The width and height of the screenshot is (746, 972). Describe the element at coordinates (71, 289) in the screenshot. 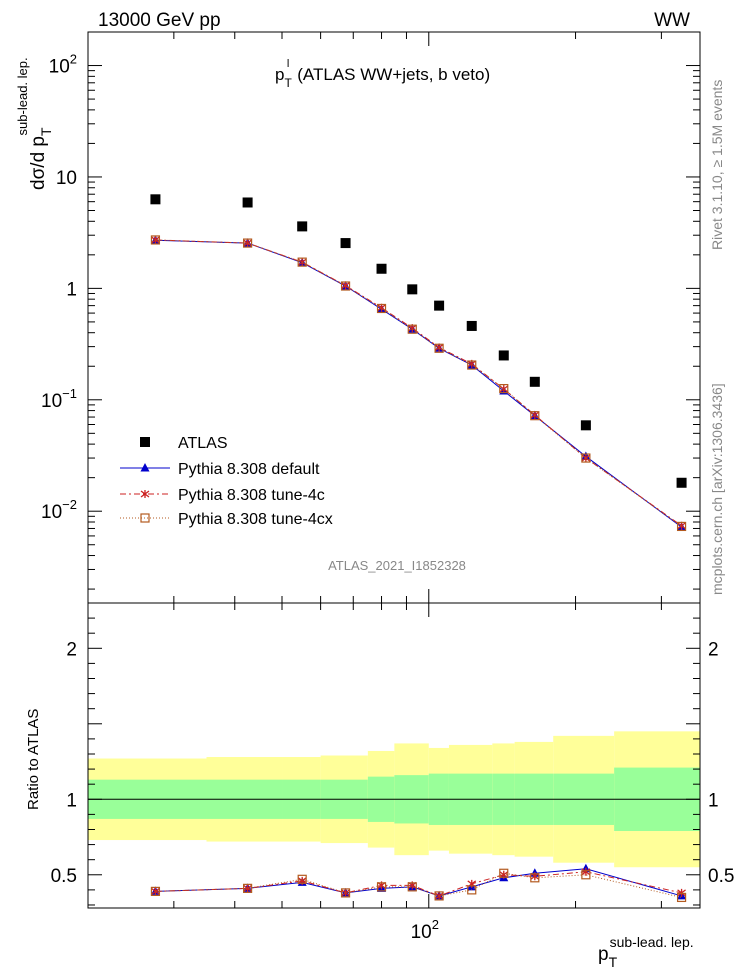

I see `y-tick-label: 1` at that location.